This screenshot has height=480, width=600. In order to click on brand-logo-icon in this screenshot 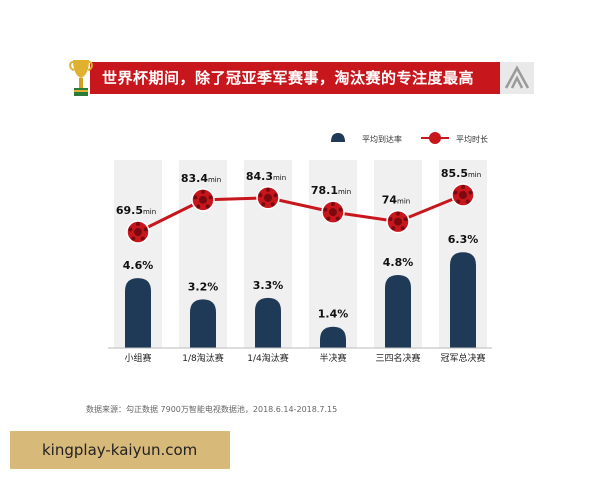, I will do `click(517, 78)`.